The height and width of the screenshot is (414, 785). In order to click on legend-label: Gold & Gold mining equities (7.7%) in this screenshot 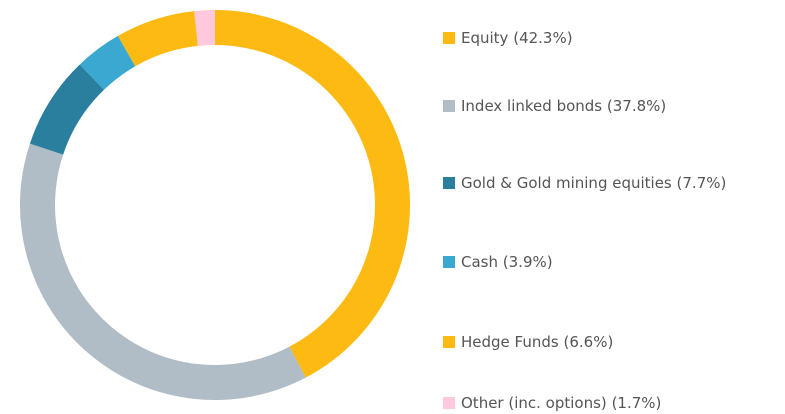, I will do `click(593, 183)`.